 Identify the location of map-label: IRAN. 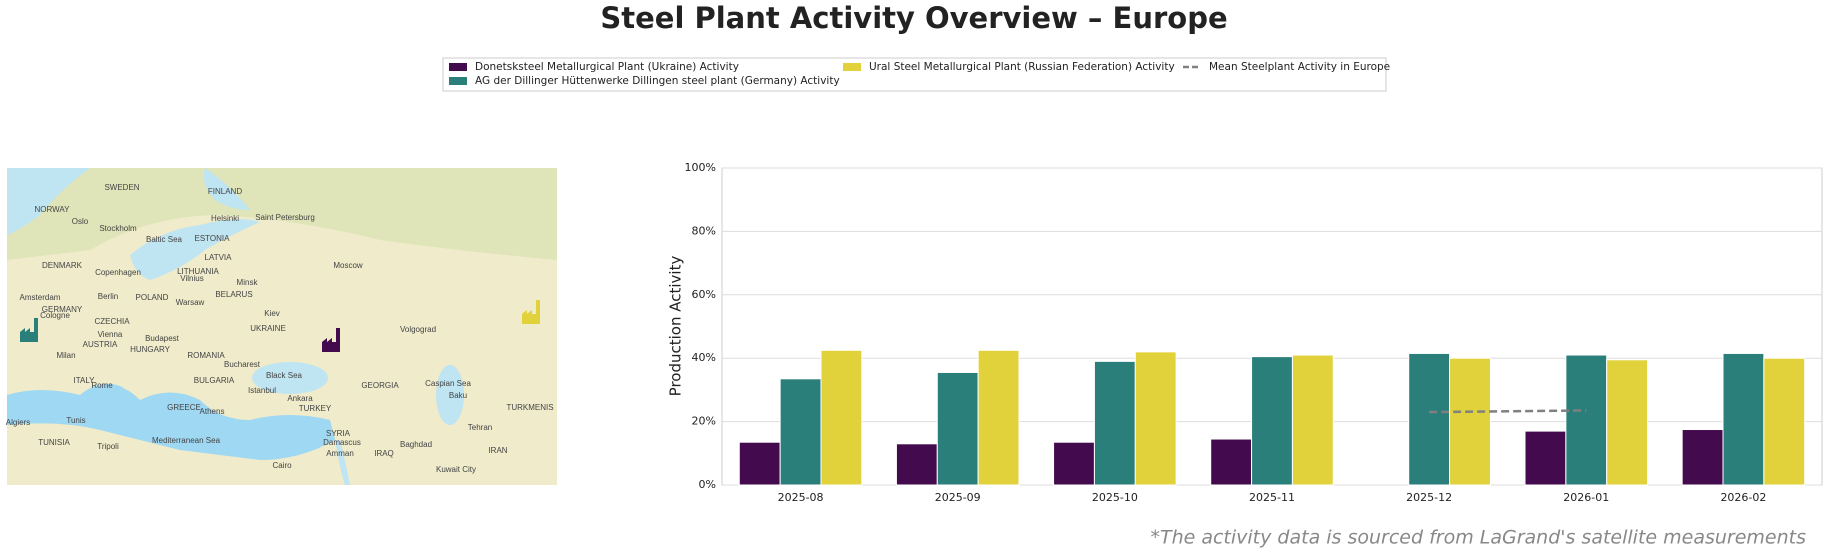
(497, 450).